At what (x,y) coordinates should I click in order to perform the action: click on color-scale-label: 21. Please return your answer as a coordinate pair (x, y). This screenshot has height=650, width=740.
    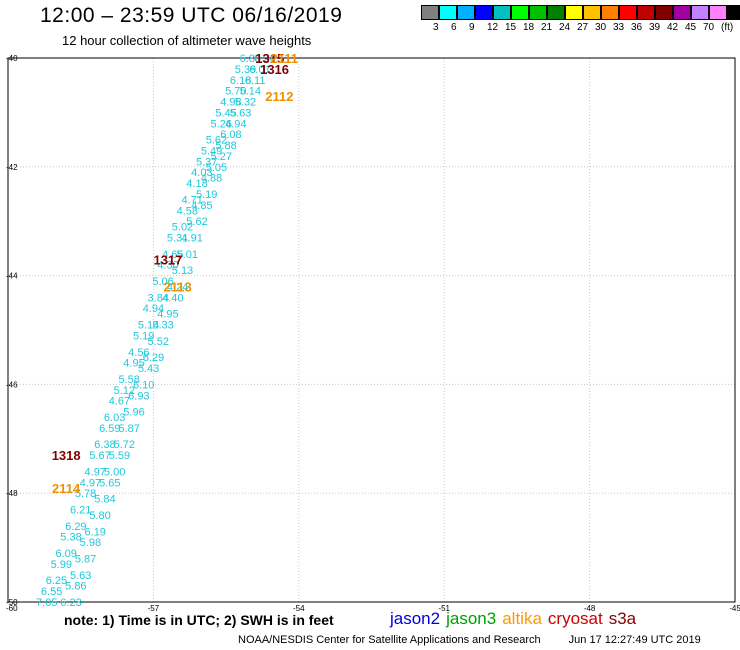
    Looking at the image, I should click on (547, 27).